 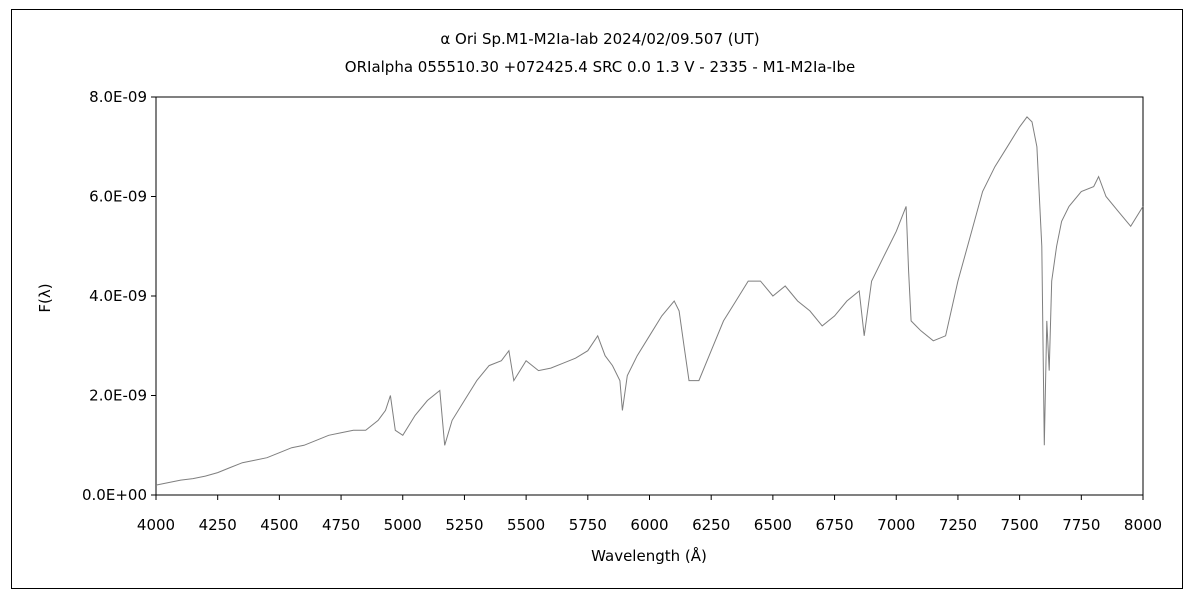 I want to click on x-tick-label: 5750, so click(x=588, y=525).